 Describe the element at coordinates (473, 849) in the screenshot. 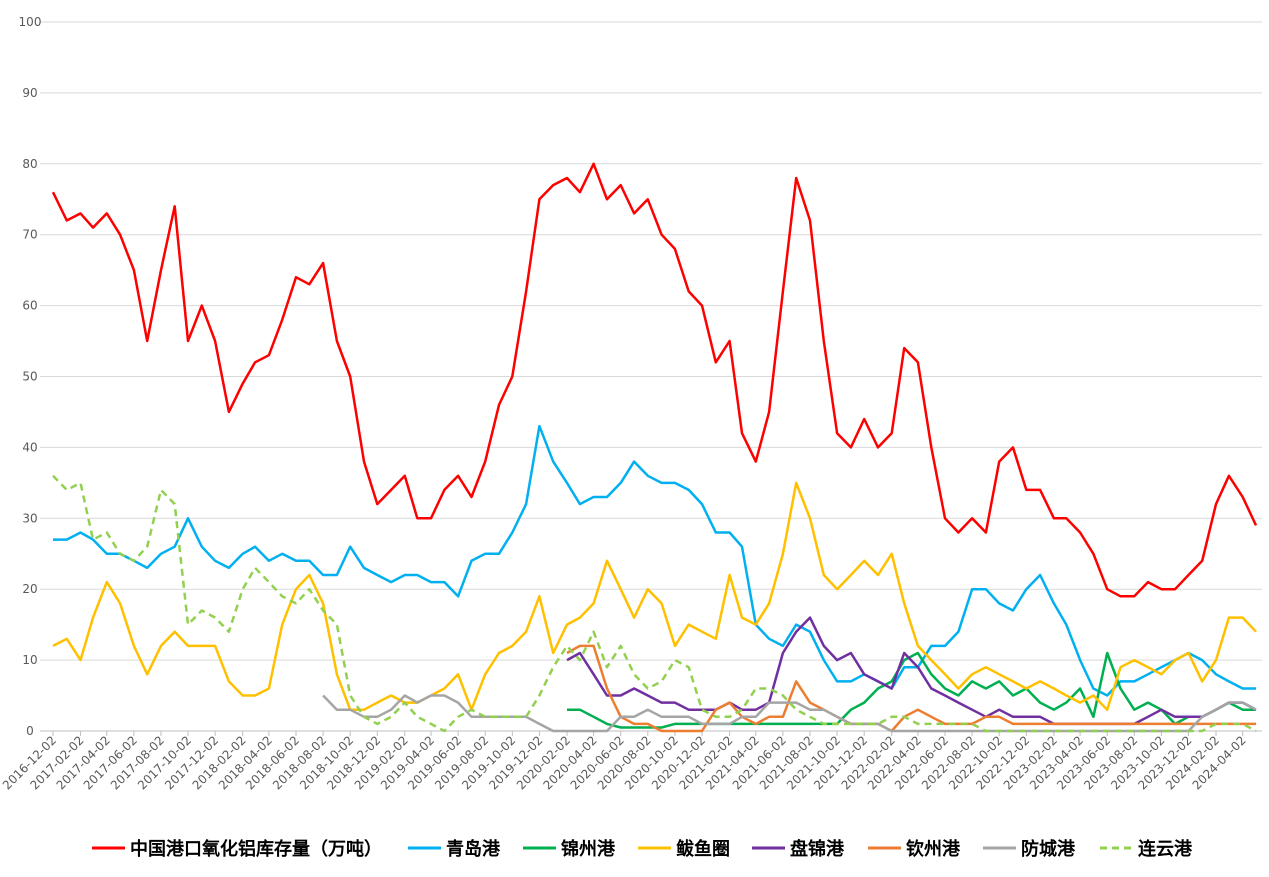

I see `legend-label: 青岛港` at that location.